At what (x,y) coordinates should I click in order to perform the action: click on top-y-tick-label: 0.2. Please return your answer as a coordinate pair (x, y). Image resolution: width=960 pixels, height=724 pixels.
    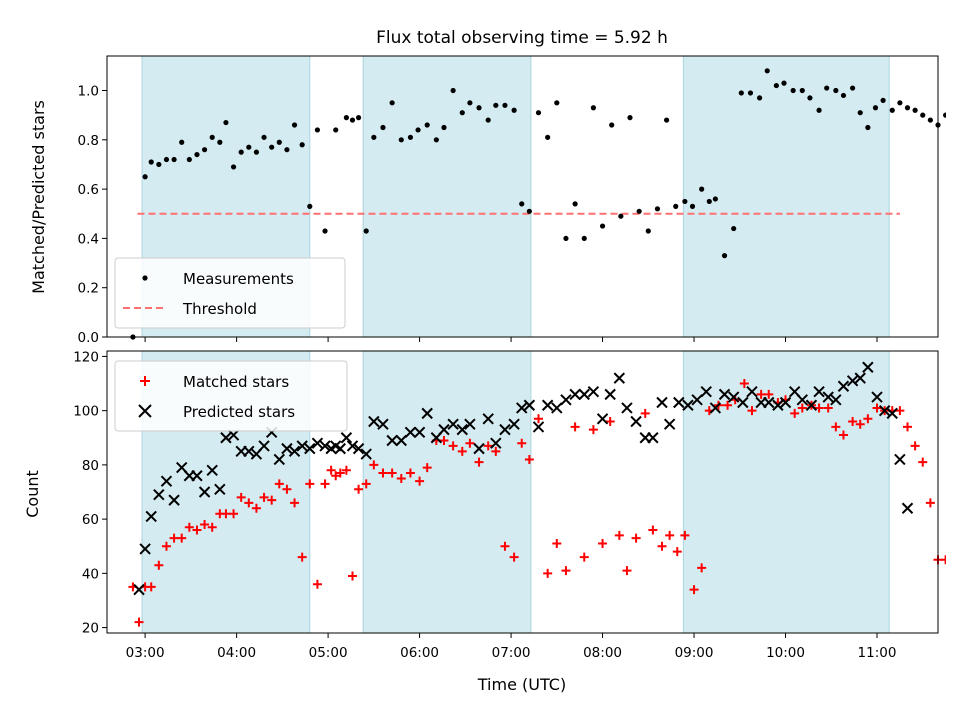
    Looking at the image, I should click on (88, 289).